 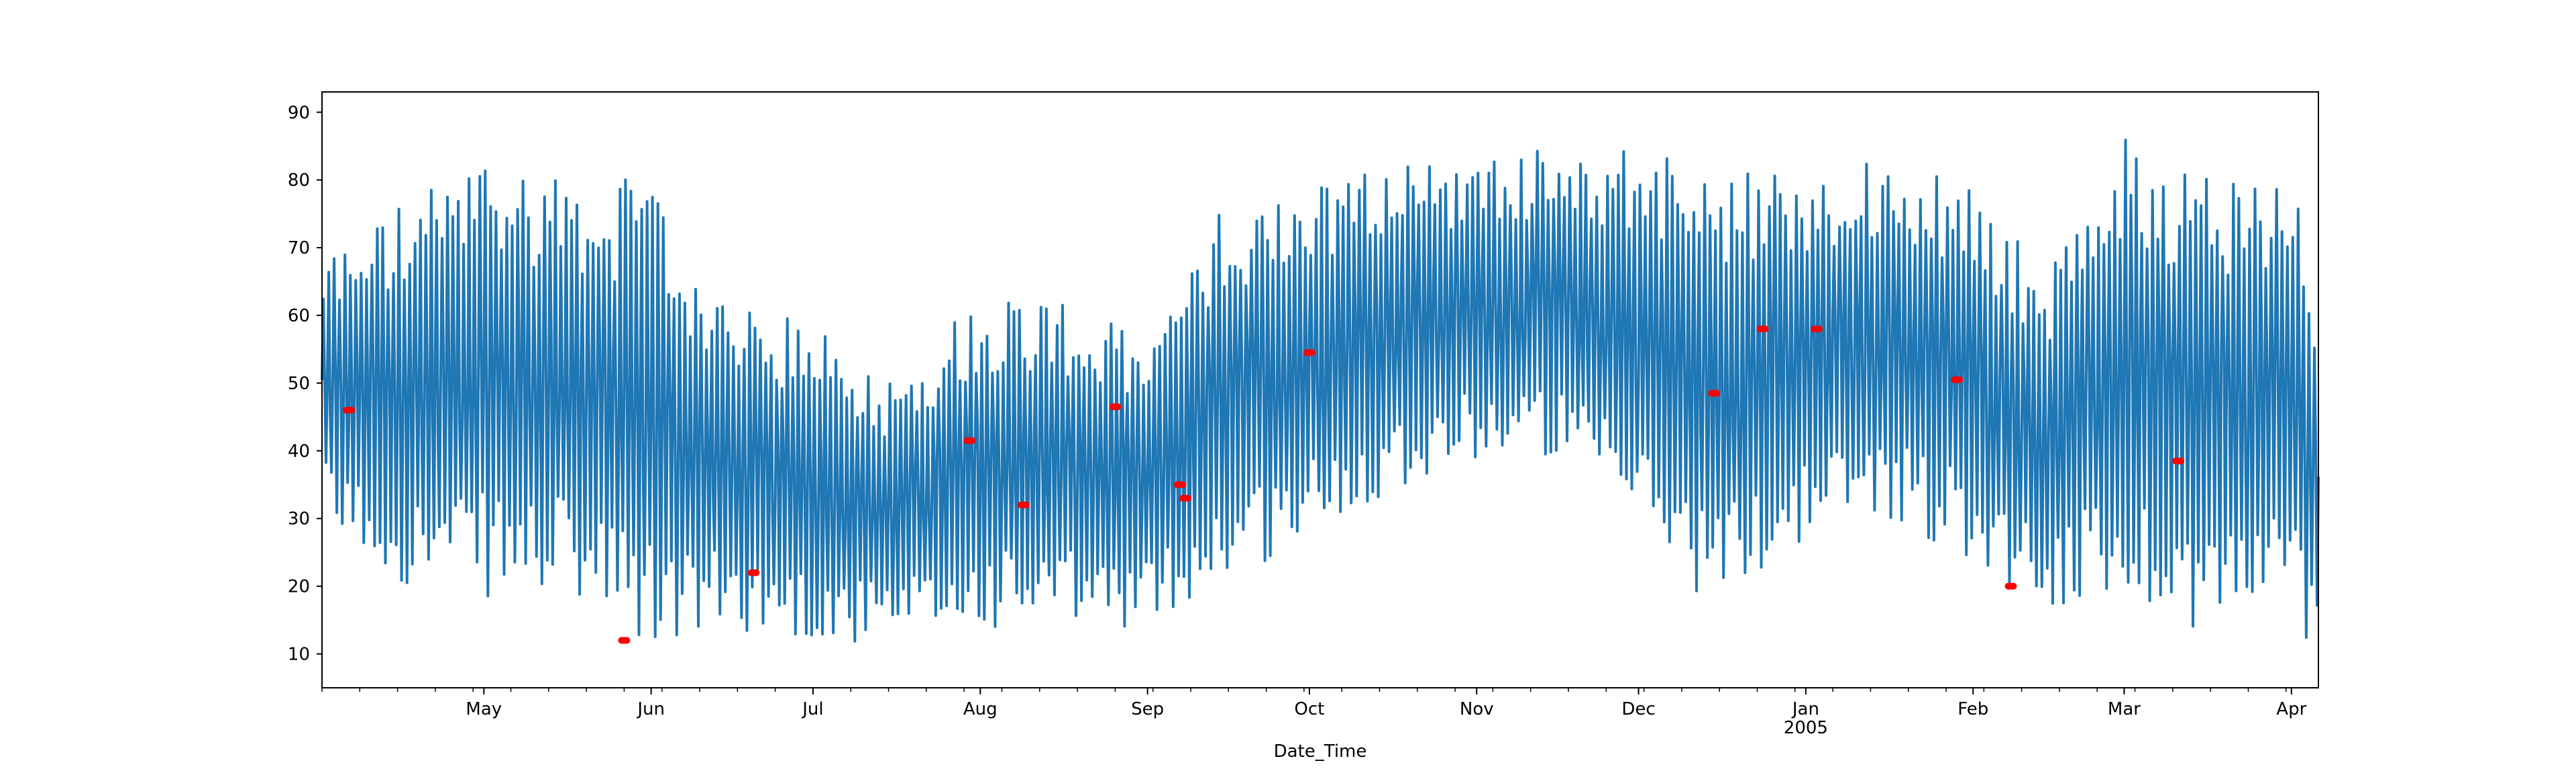 I want to click on y-tick-label: 60, so click(x=299, y=316).